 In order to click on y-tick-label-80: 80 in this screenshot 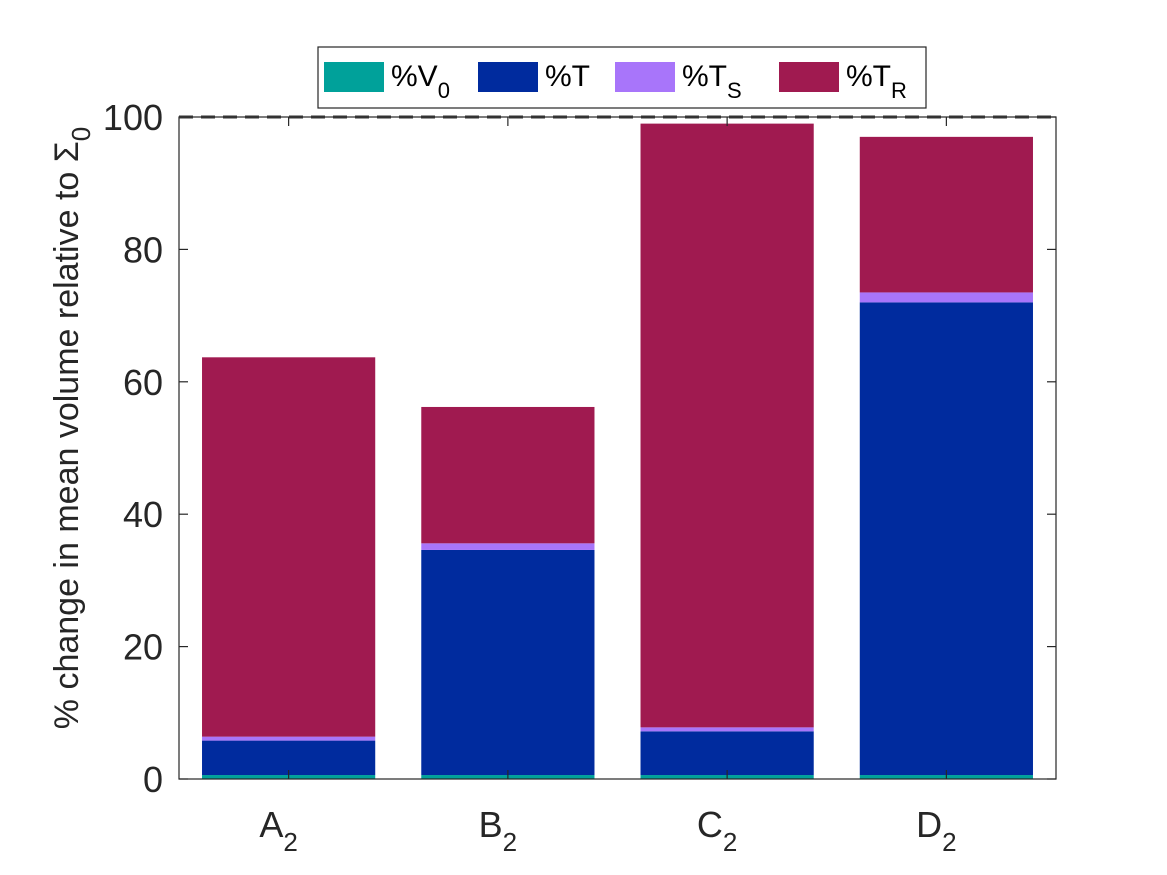, I will do `click(143, 249)`.